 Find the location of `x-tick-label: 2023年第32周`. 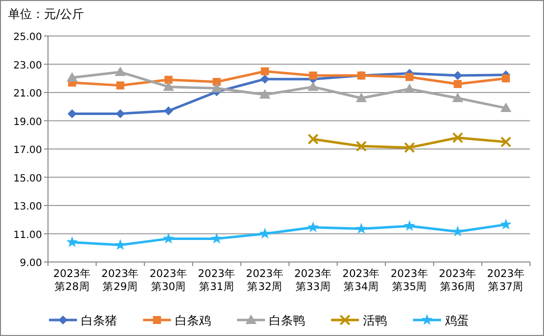

x-tick-label: 2023年第32周 is located at coordinates (265, 280).